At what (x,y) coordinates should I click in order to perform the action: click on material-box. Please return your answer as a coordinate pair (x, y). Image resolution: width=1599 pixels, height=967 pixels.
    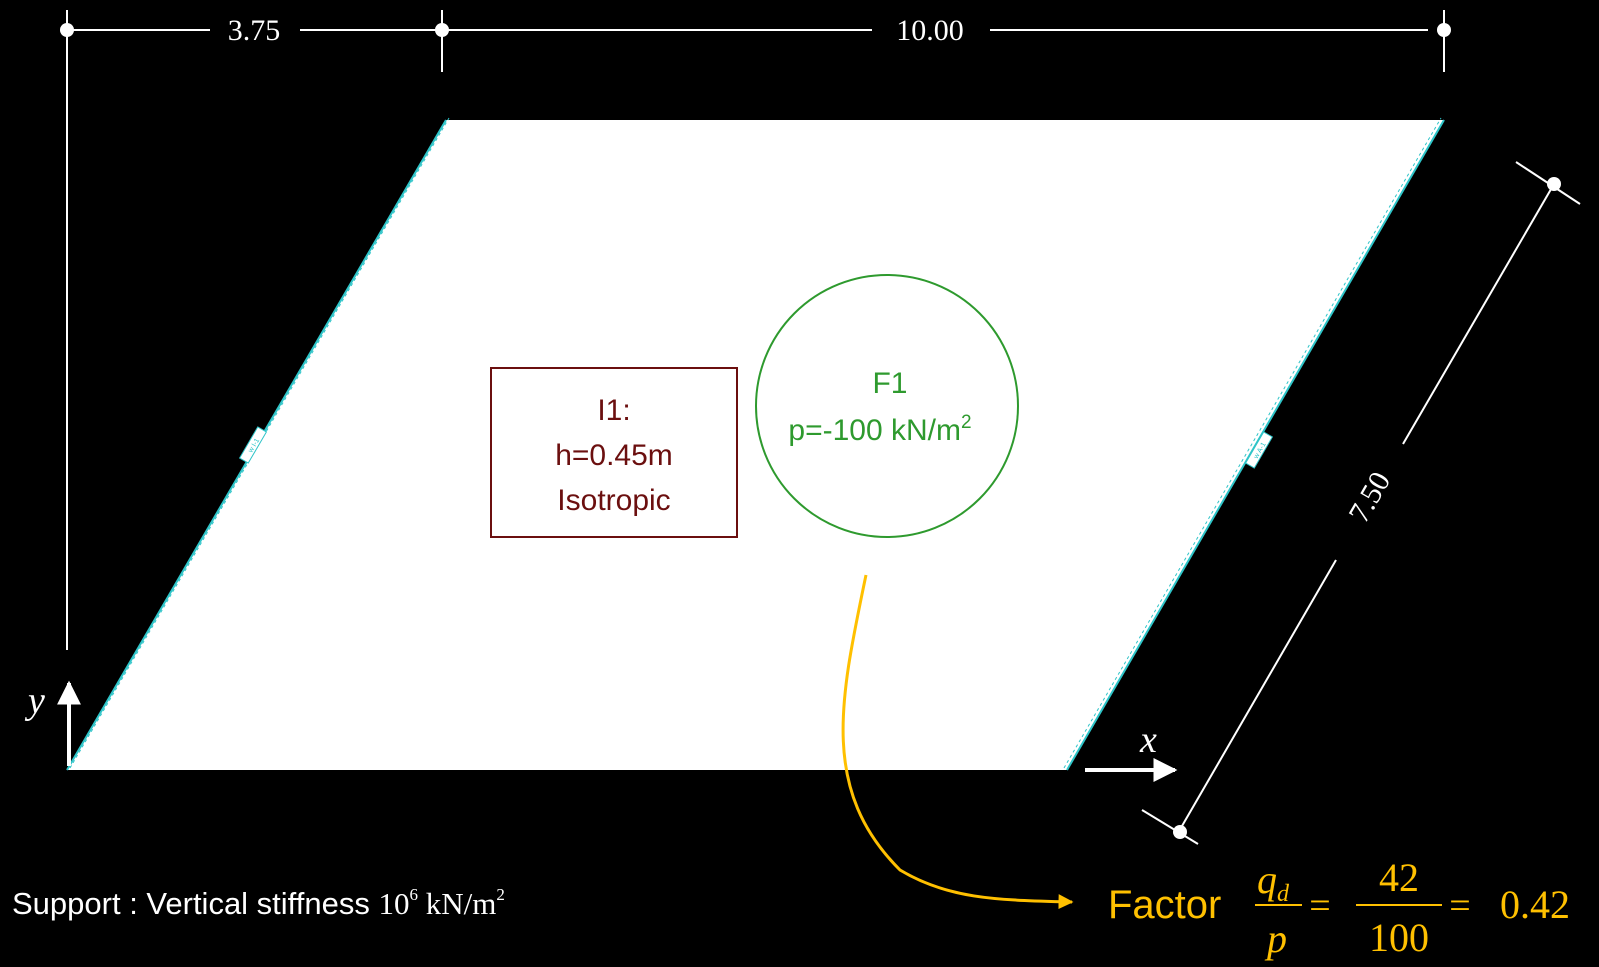
    Looking at the image, I should click on (614, 452).